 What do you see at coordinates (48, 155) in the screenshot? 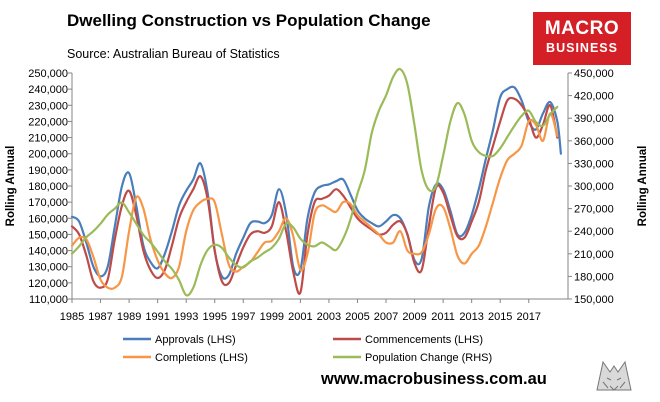
I see `left-tick-label: 200,000` at bounding box center [48, 155].